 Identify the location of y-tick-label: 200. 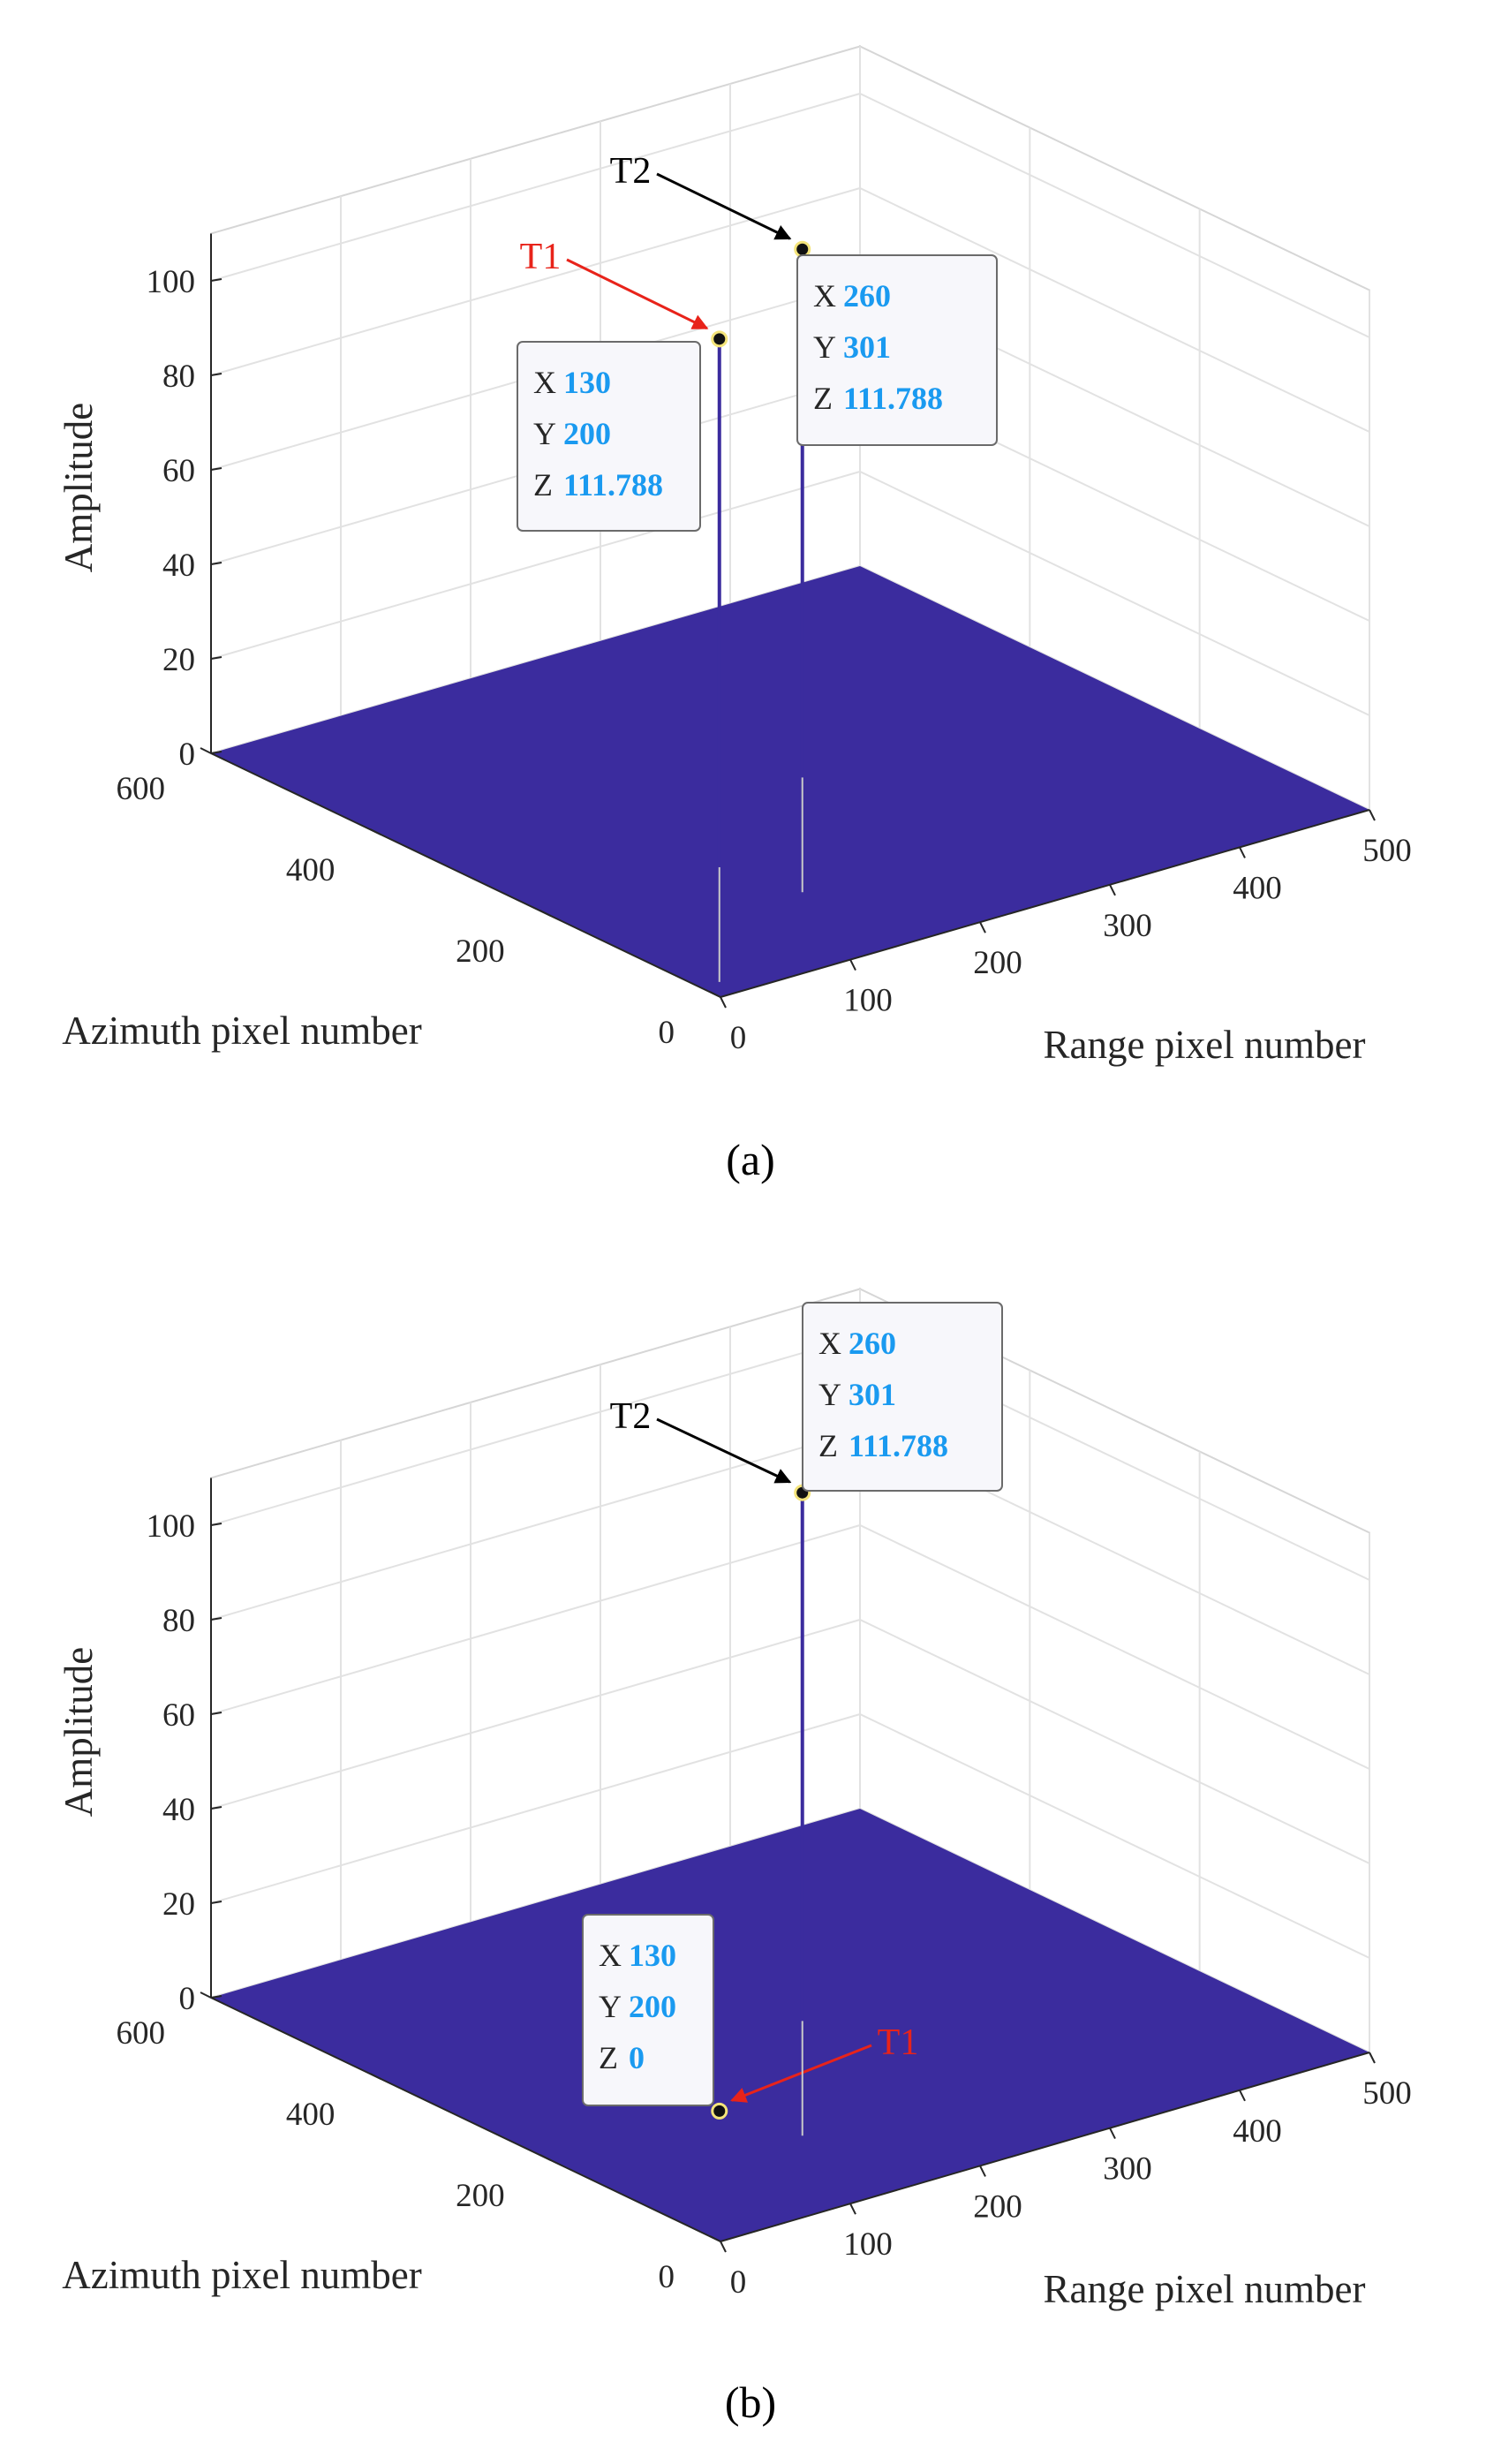
(480, 951).